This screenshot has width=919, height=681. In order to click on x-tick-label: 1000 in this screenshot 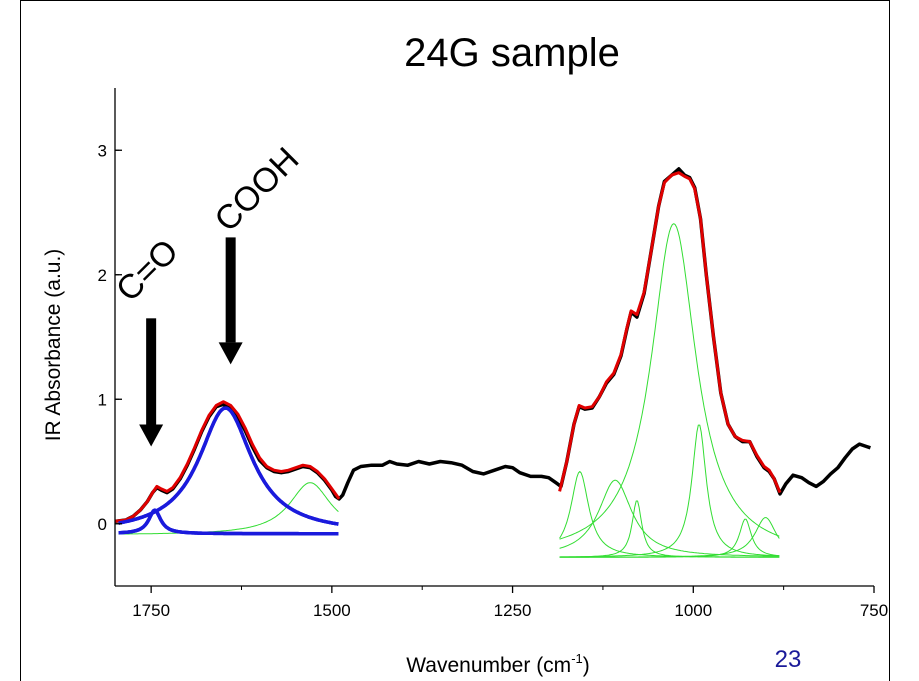, I will do `click(693, 610)`.